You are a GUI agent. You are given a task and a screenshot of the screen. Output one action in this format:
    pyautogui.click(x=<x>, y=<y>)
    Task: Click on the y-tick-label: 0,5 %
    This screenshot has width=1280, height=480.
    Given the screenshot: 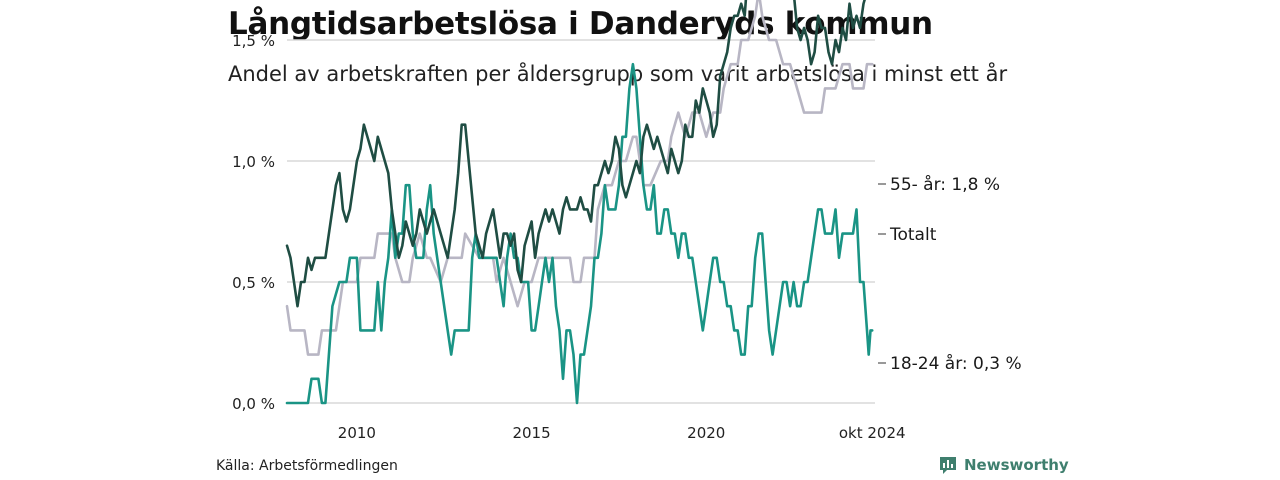 What is the action you would take?
    pyautogui.click(x=253, y=283)
    